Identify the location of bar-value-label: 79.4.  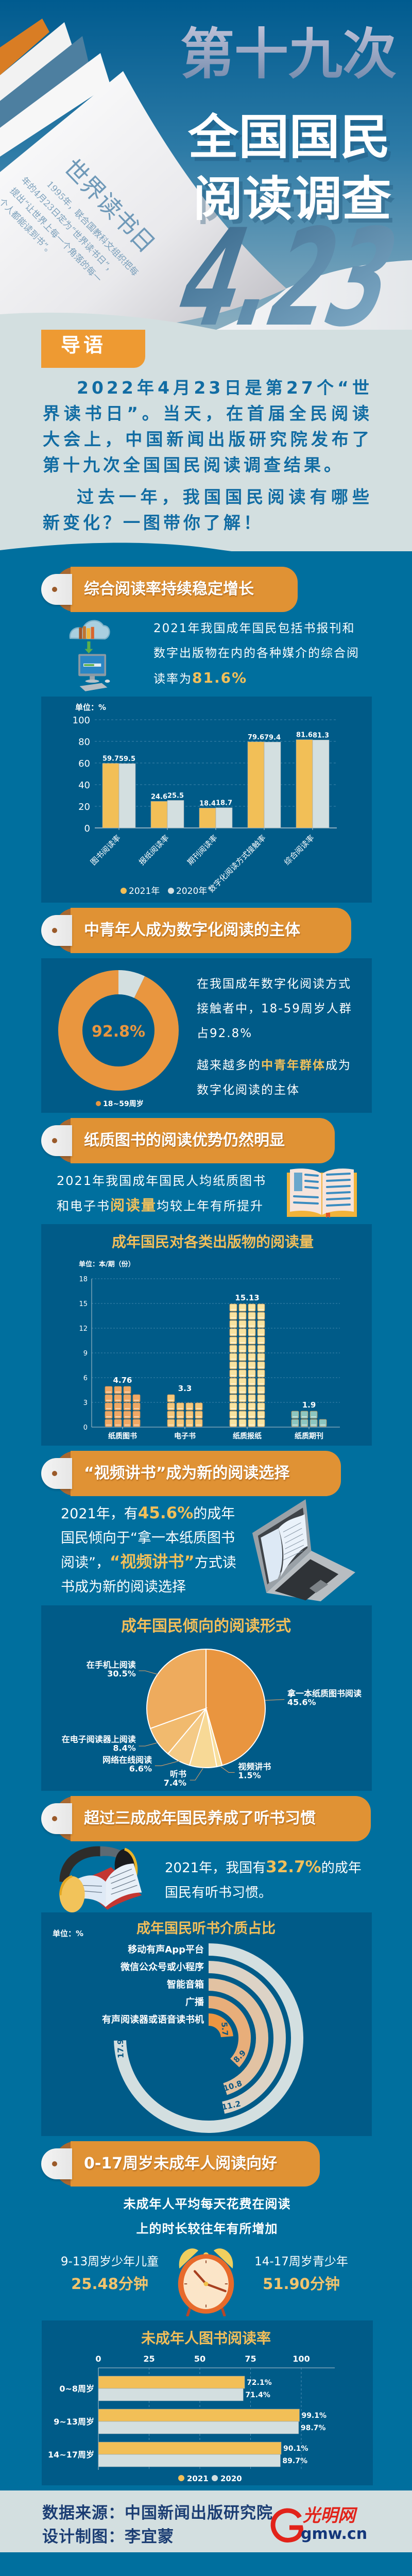
(273, 737).